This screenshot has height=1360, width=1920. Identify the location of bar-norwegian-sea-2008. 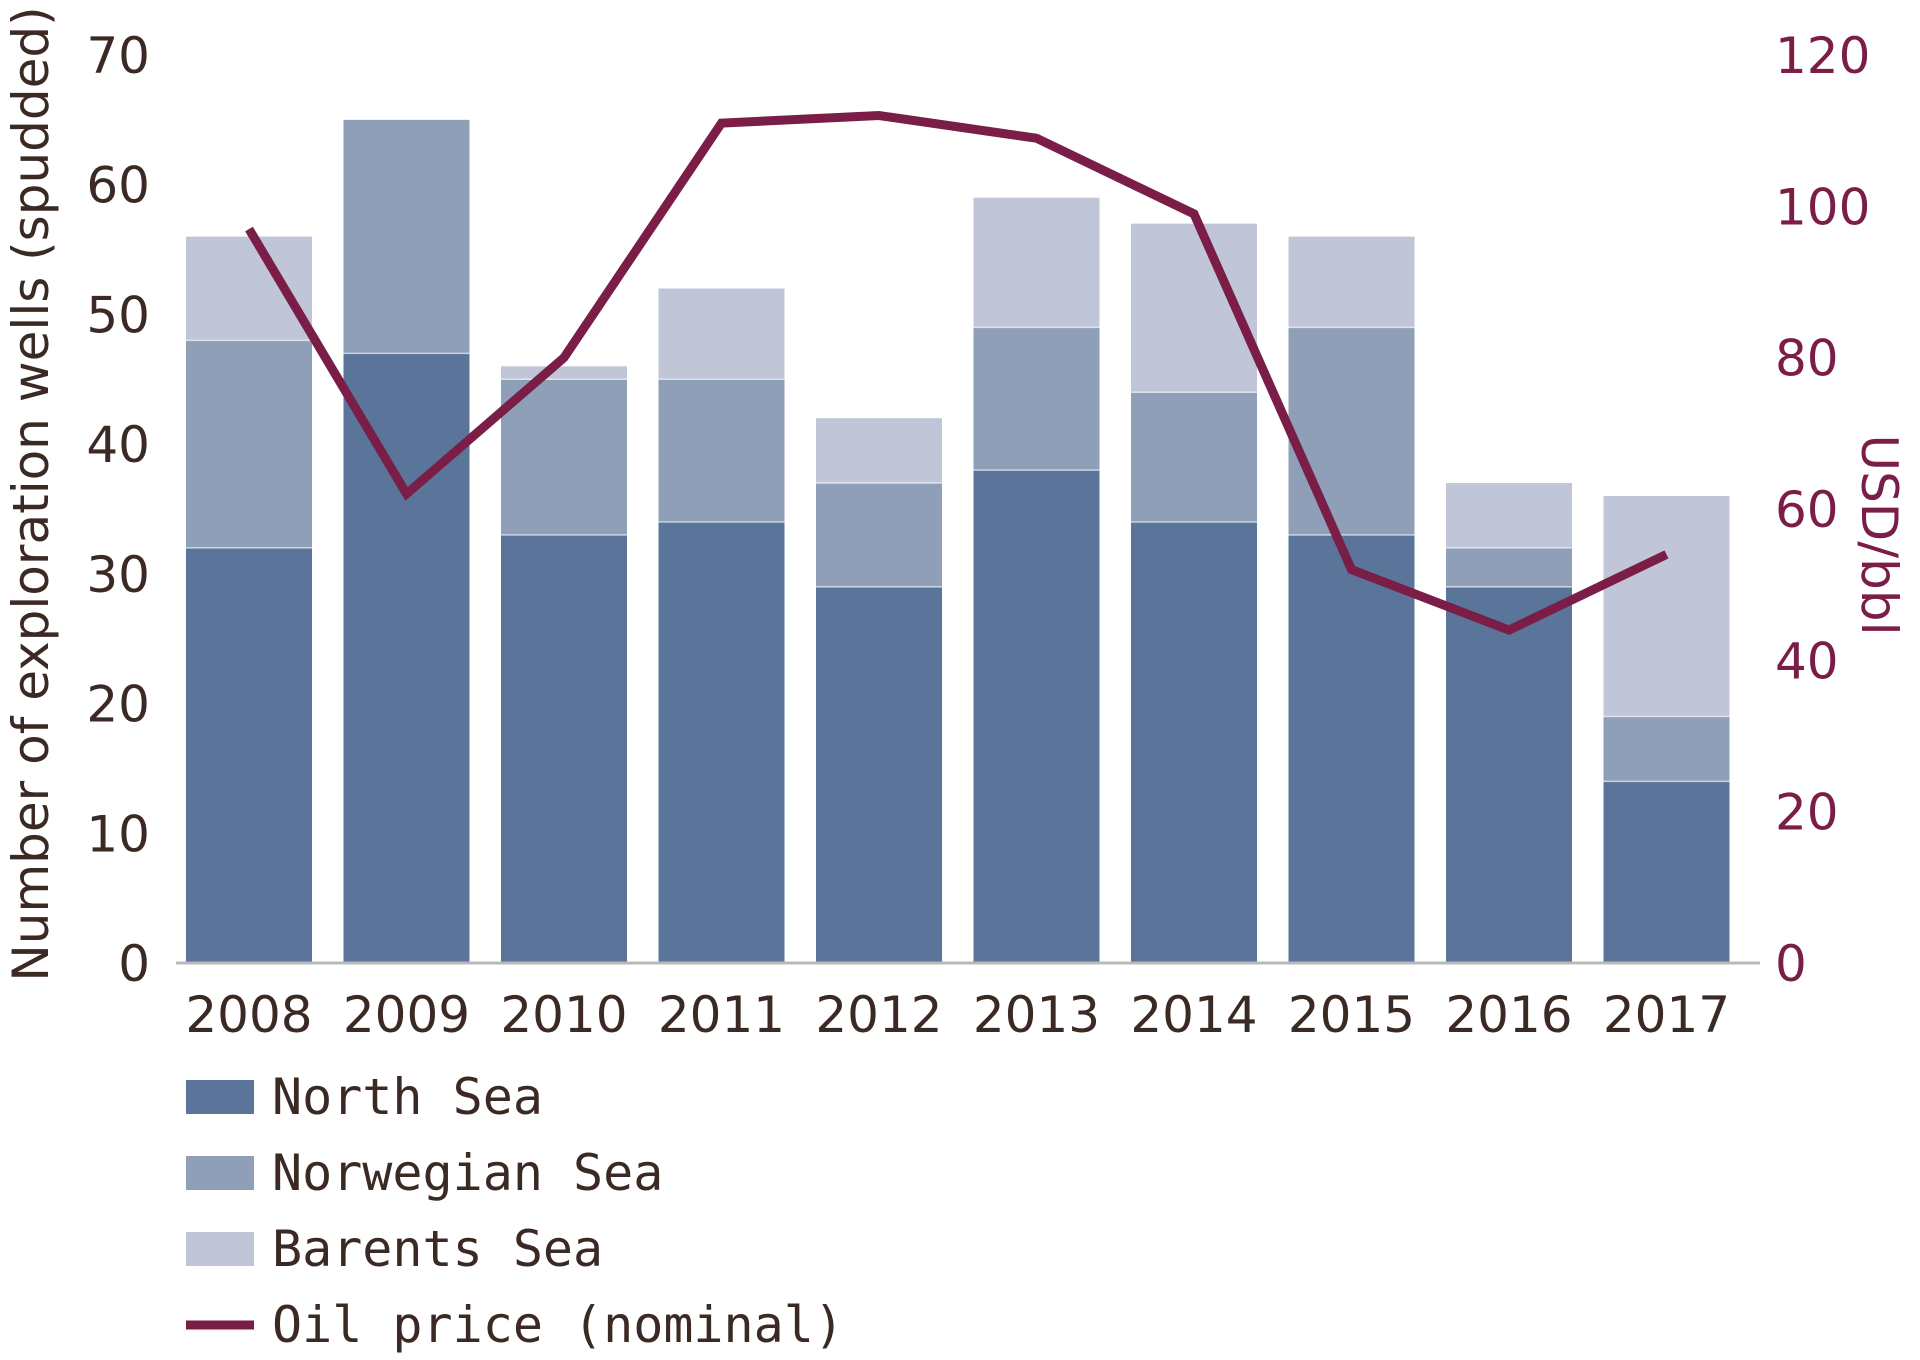
(249, 444).